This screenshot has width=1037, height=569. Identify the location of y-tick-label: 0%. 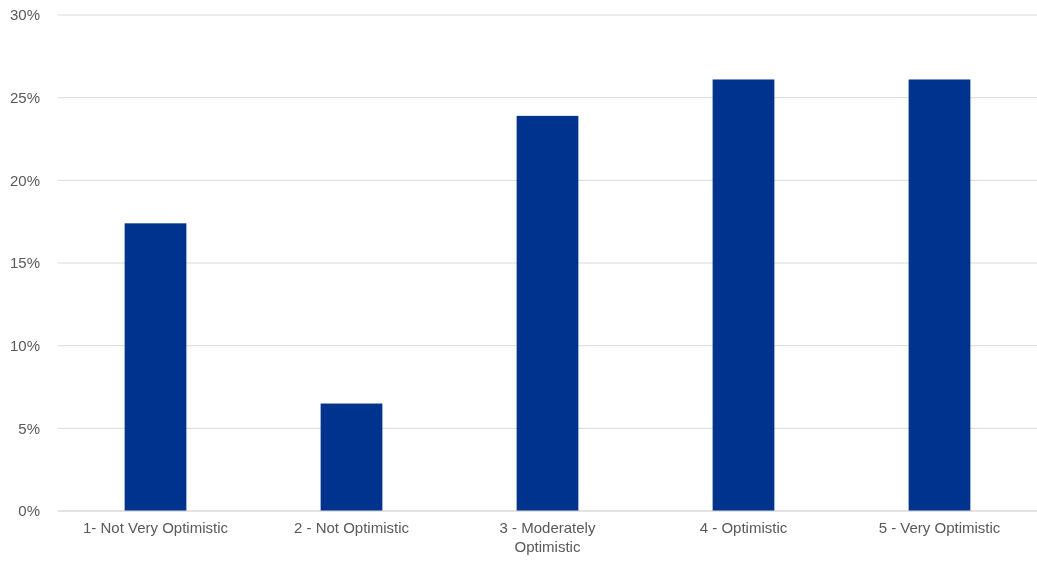
(29, 511).